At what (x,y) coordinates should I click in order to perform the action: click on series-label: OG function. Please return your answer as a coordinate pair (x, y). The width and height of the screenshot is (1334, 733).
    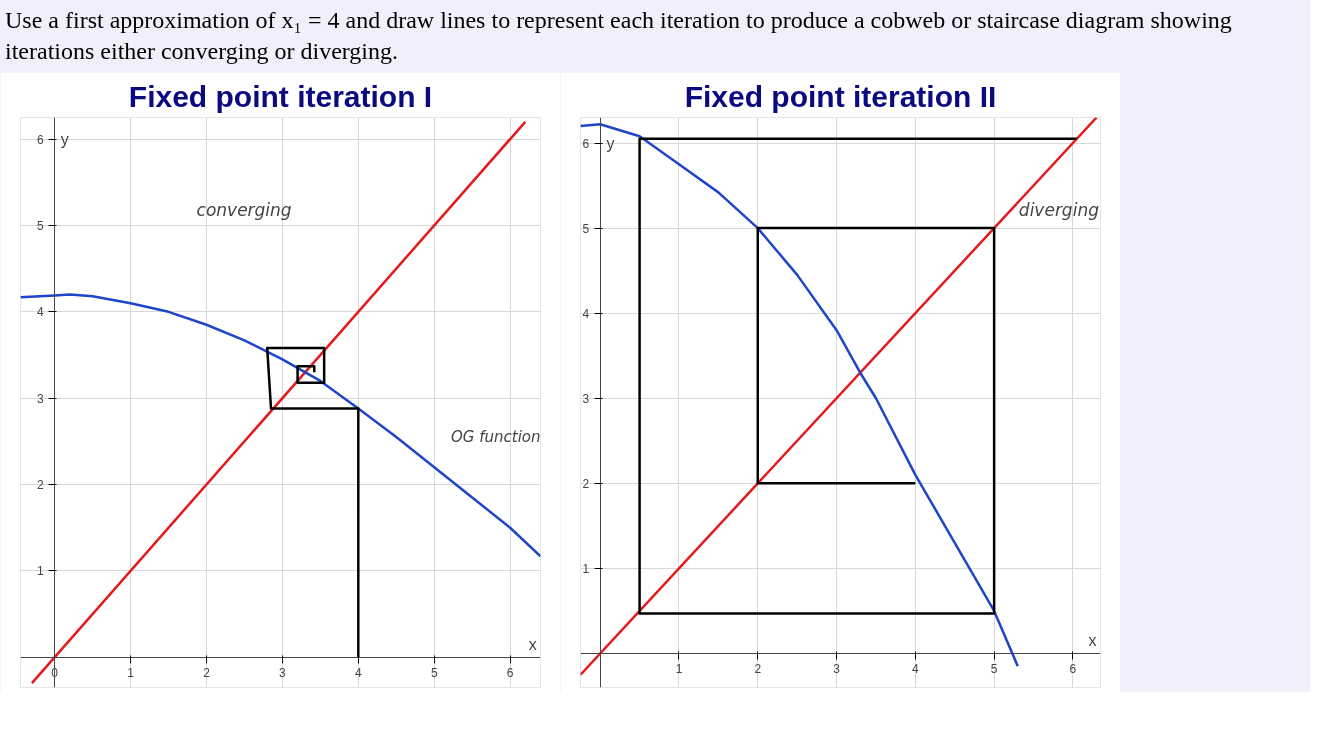
    Looking at the image, I should click on (496, 437).